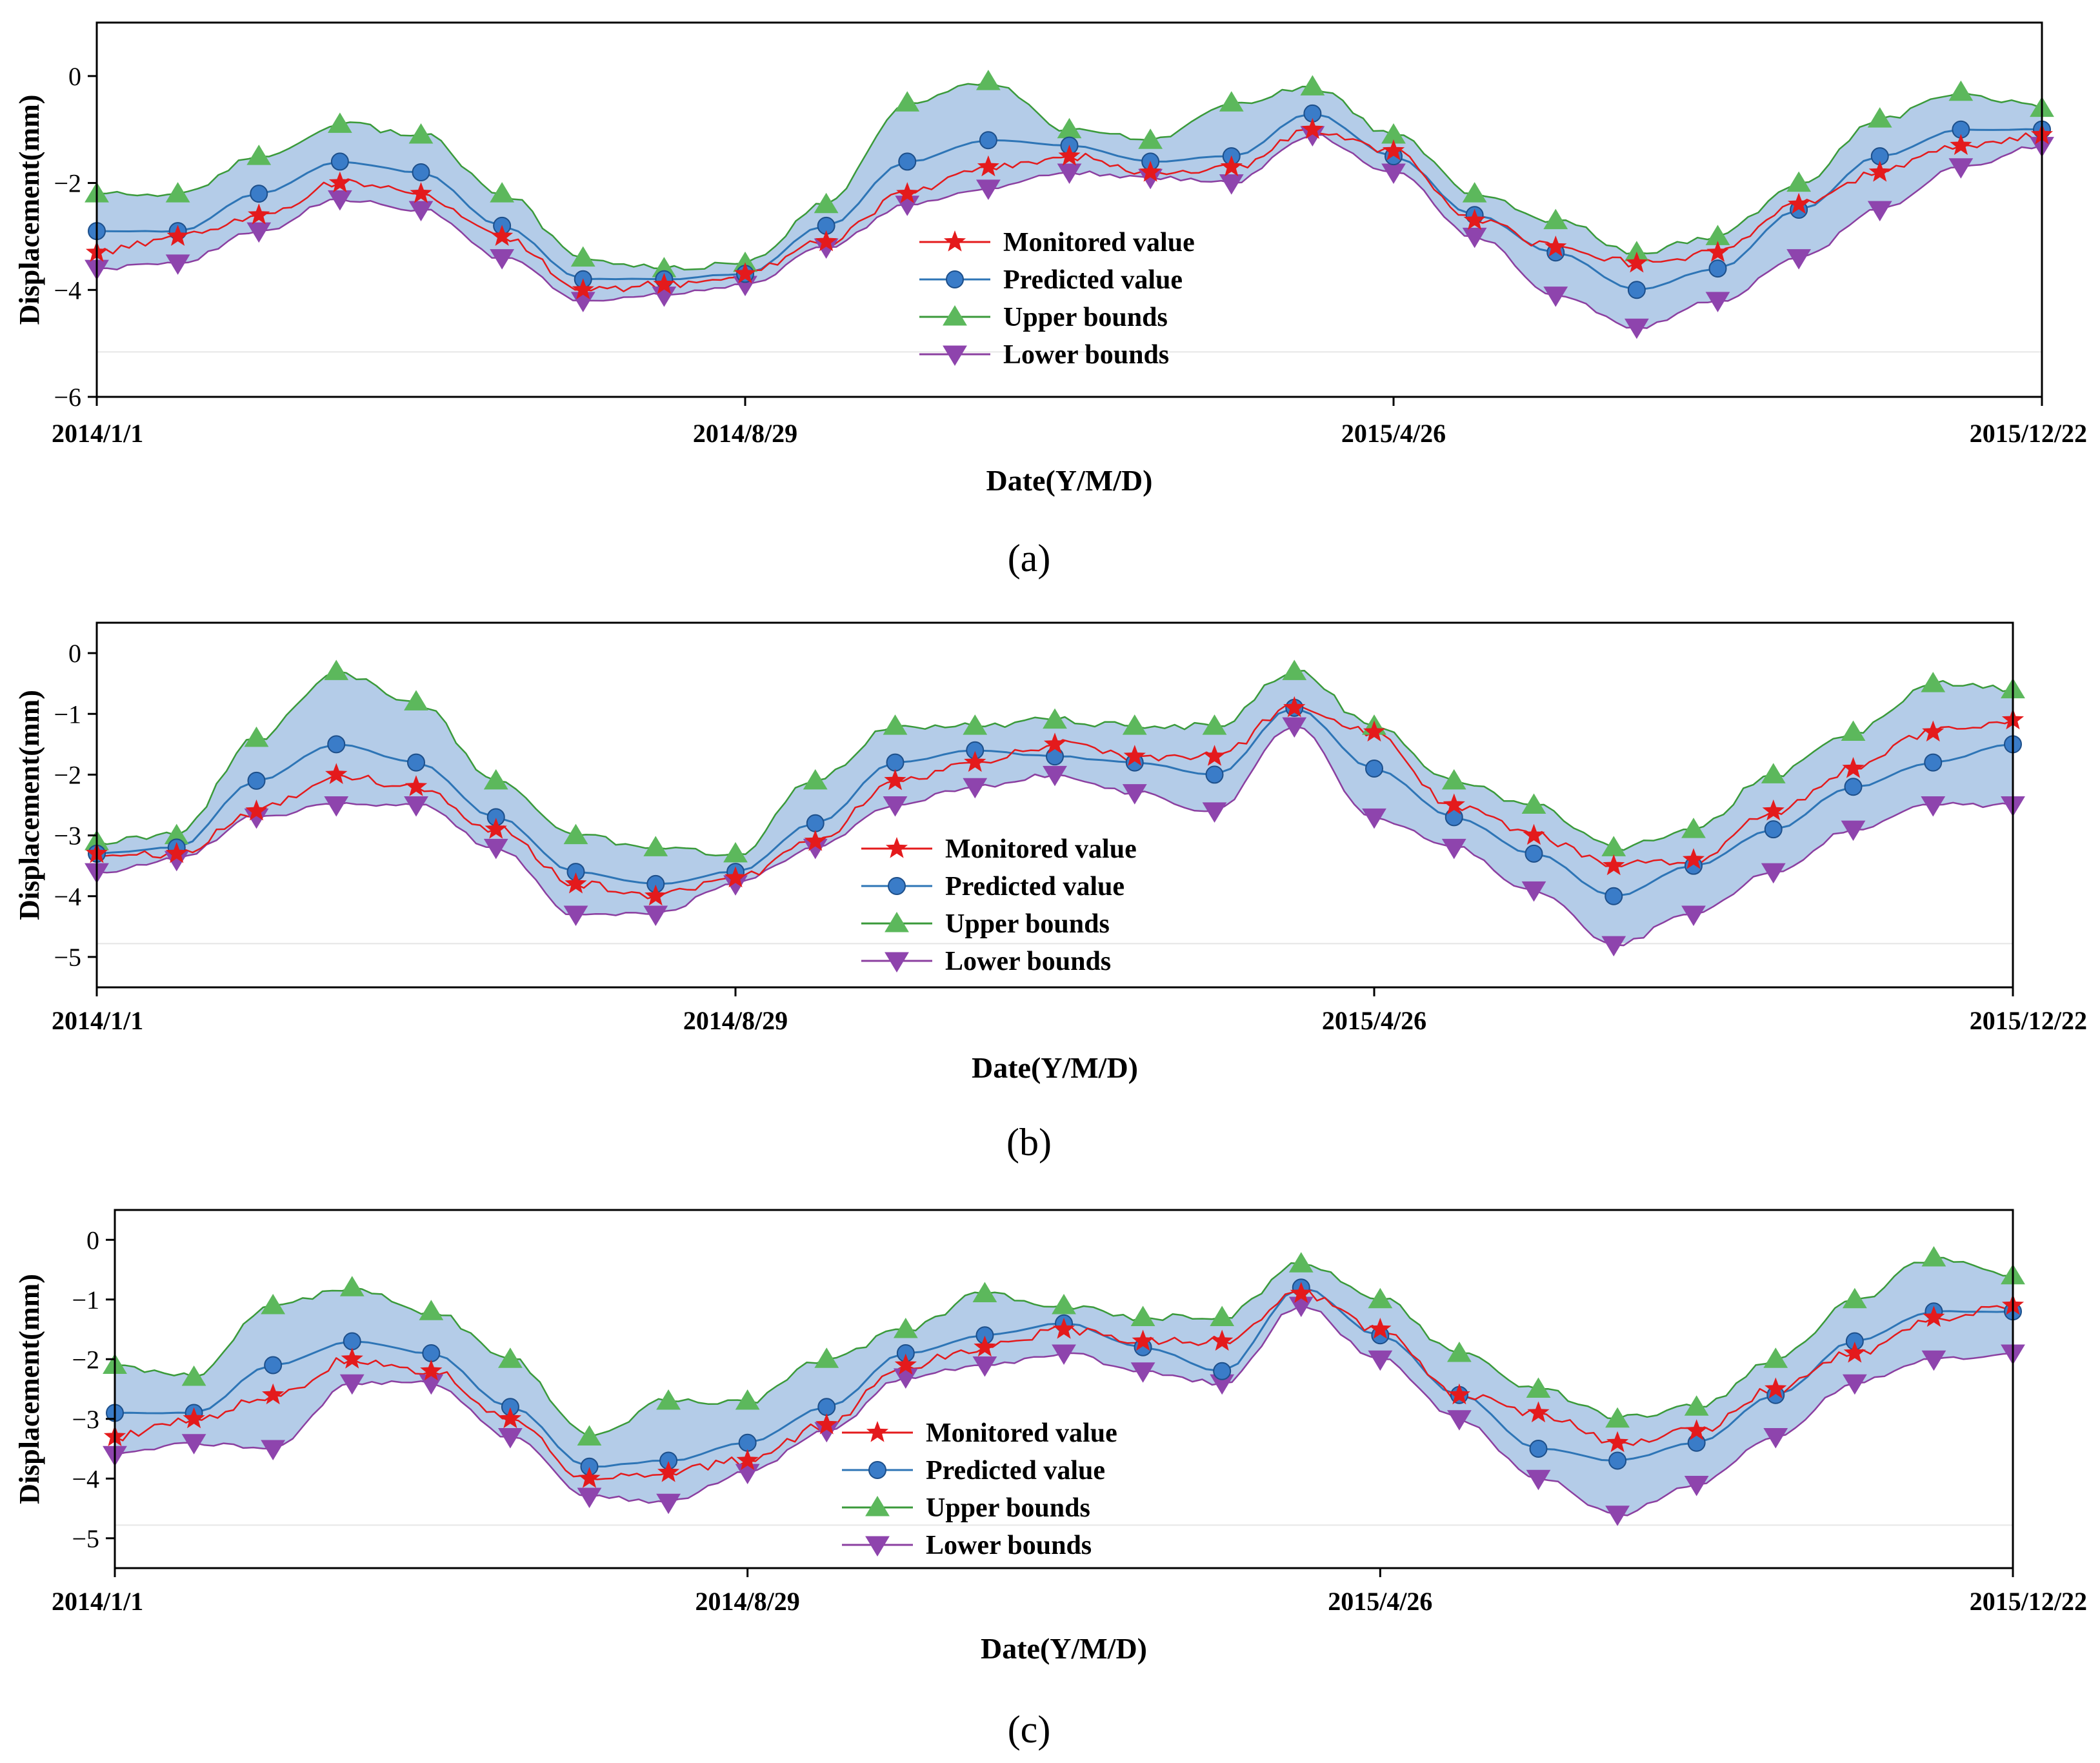 The image size is (2100, 1763). I want to click on y-tick-label: −3, so click(67, 836).